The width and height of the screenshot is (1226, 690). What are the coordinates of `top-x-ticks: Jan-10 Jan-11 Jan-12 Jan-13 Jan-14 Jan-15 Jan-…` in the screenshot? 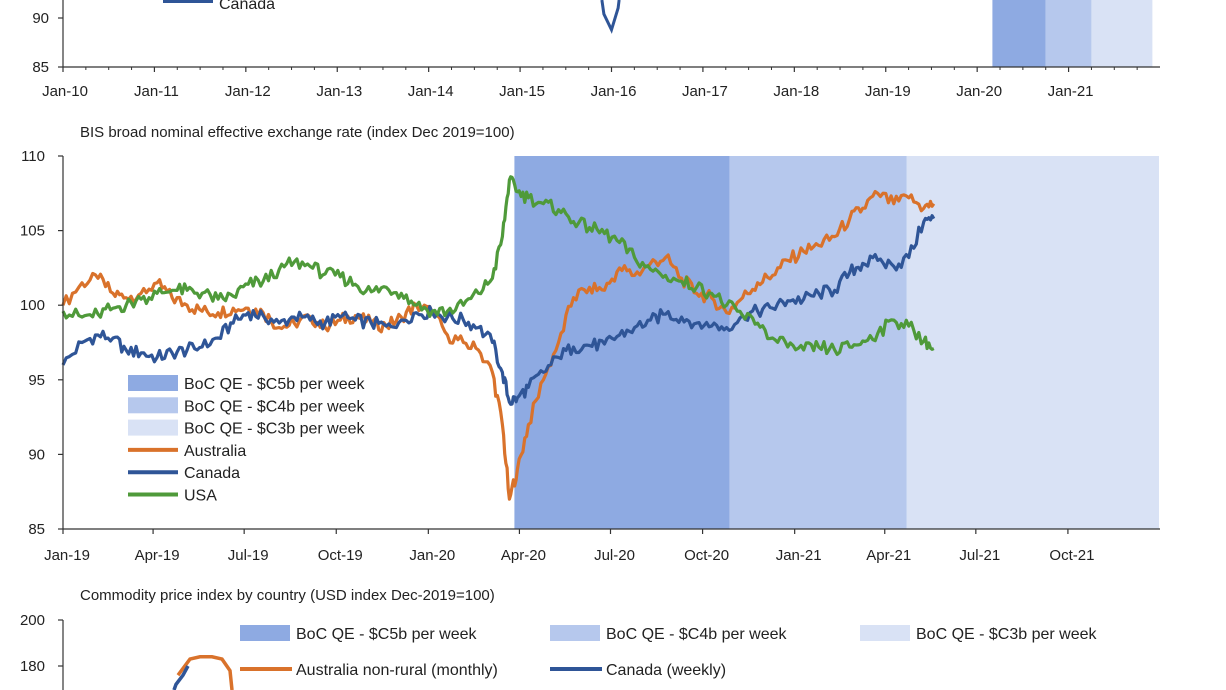 It's located at (590, 83).